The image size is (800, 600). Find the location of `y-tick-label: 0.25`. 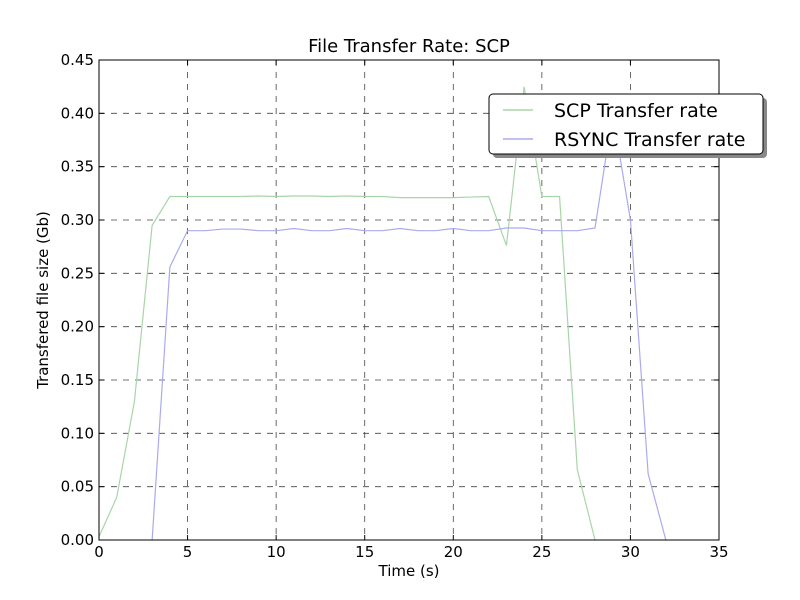

y-tick-label: 0.25 is located at coordinates (77, 273).